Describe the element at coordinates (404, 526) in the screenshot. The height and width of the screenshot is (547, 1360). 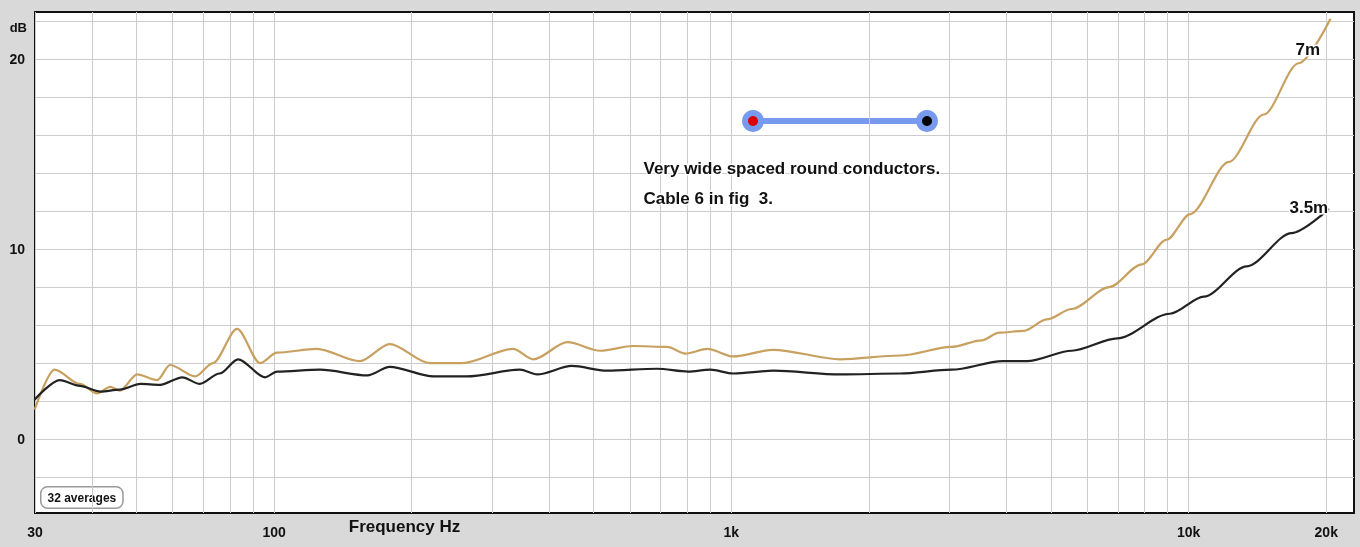
I see `x-axis-title: Frequency Hz` at that location.